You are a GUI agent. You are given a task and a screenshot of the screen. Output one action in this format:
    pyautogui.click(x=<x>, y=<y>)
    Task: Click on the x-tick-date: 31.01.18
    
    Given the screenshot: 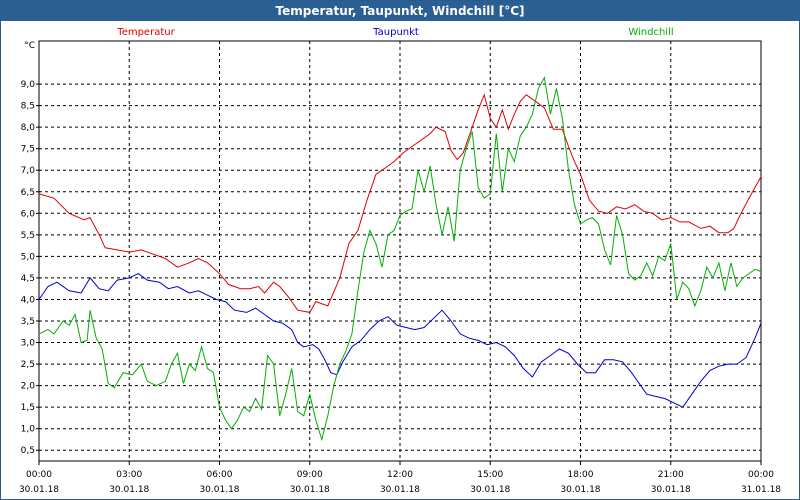 What is the action you would take?
    pyautogui.click(x=761, y=490)
    